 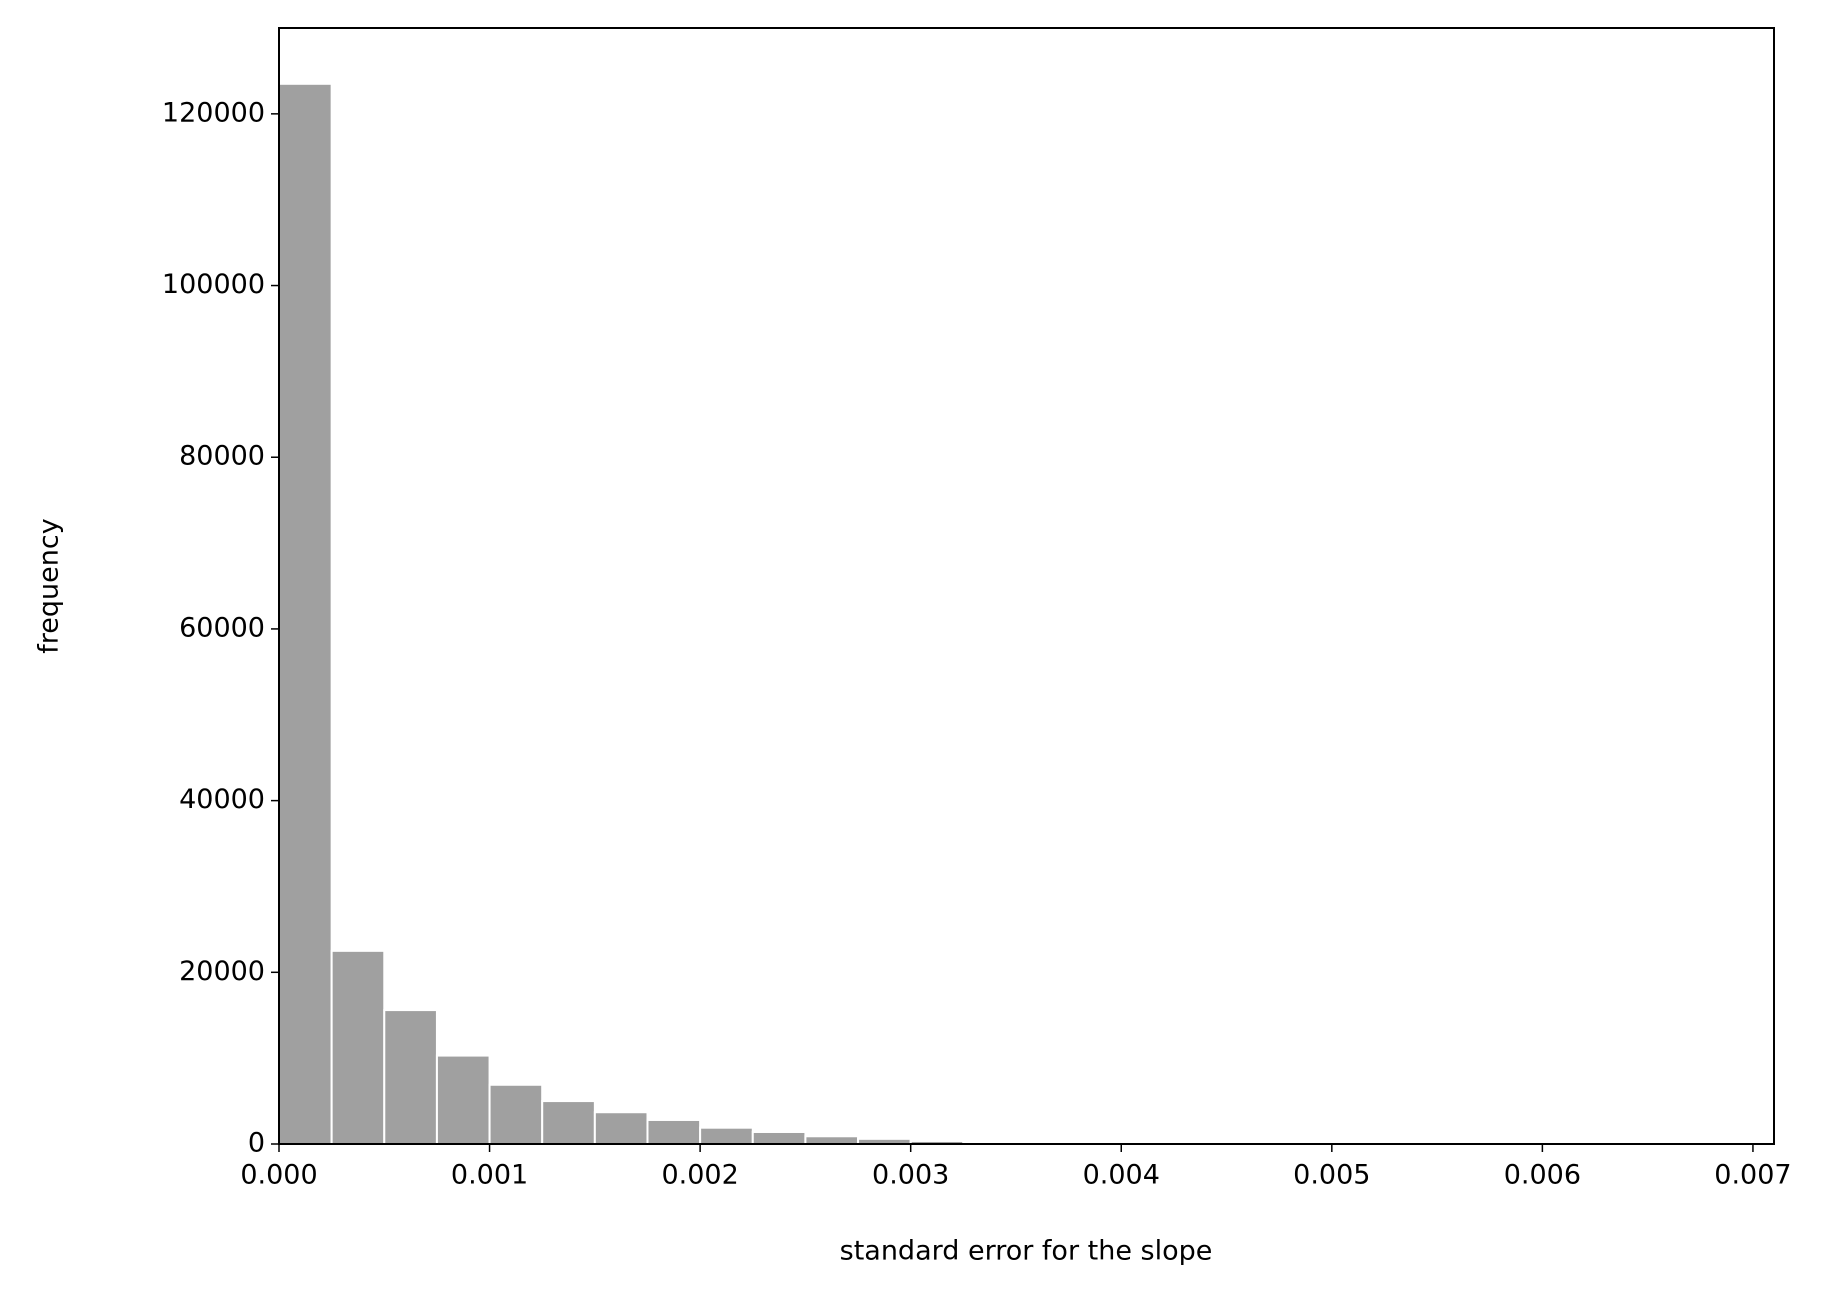 What do you see at coordinates (222, 799) in the screenshot?
I see `y-tick-label: 40000` at bounding box center [222, 799].